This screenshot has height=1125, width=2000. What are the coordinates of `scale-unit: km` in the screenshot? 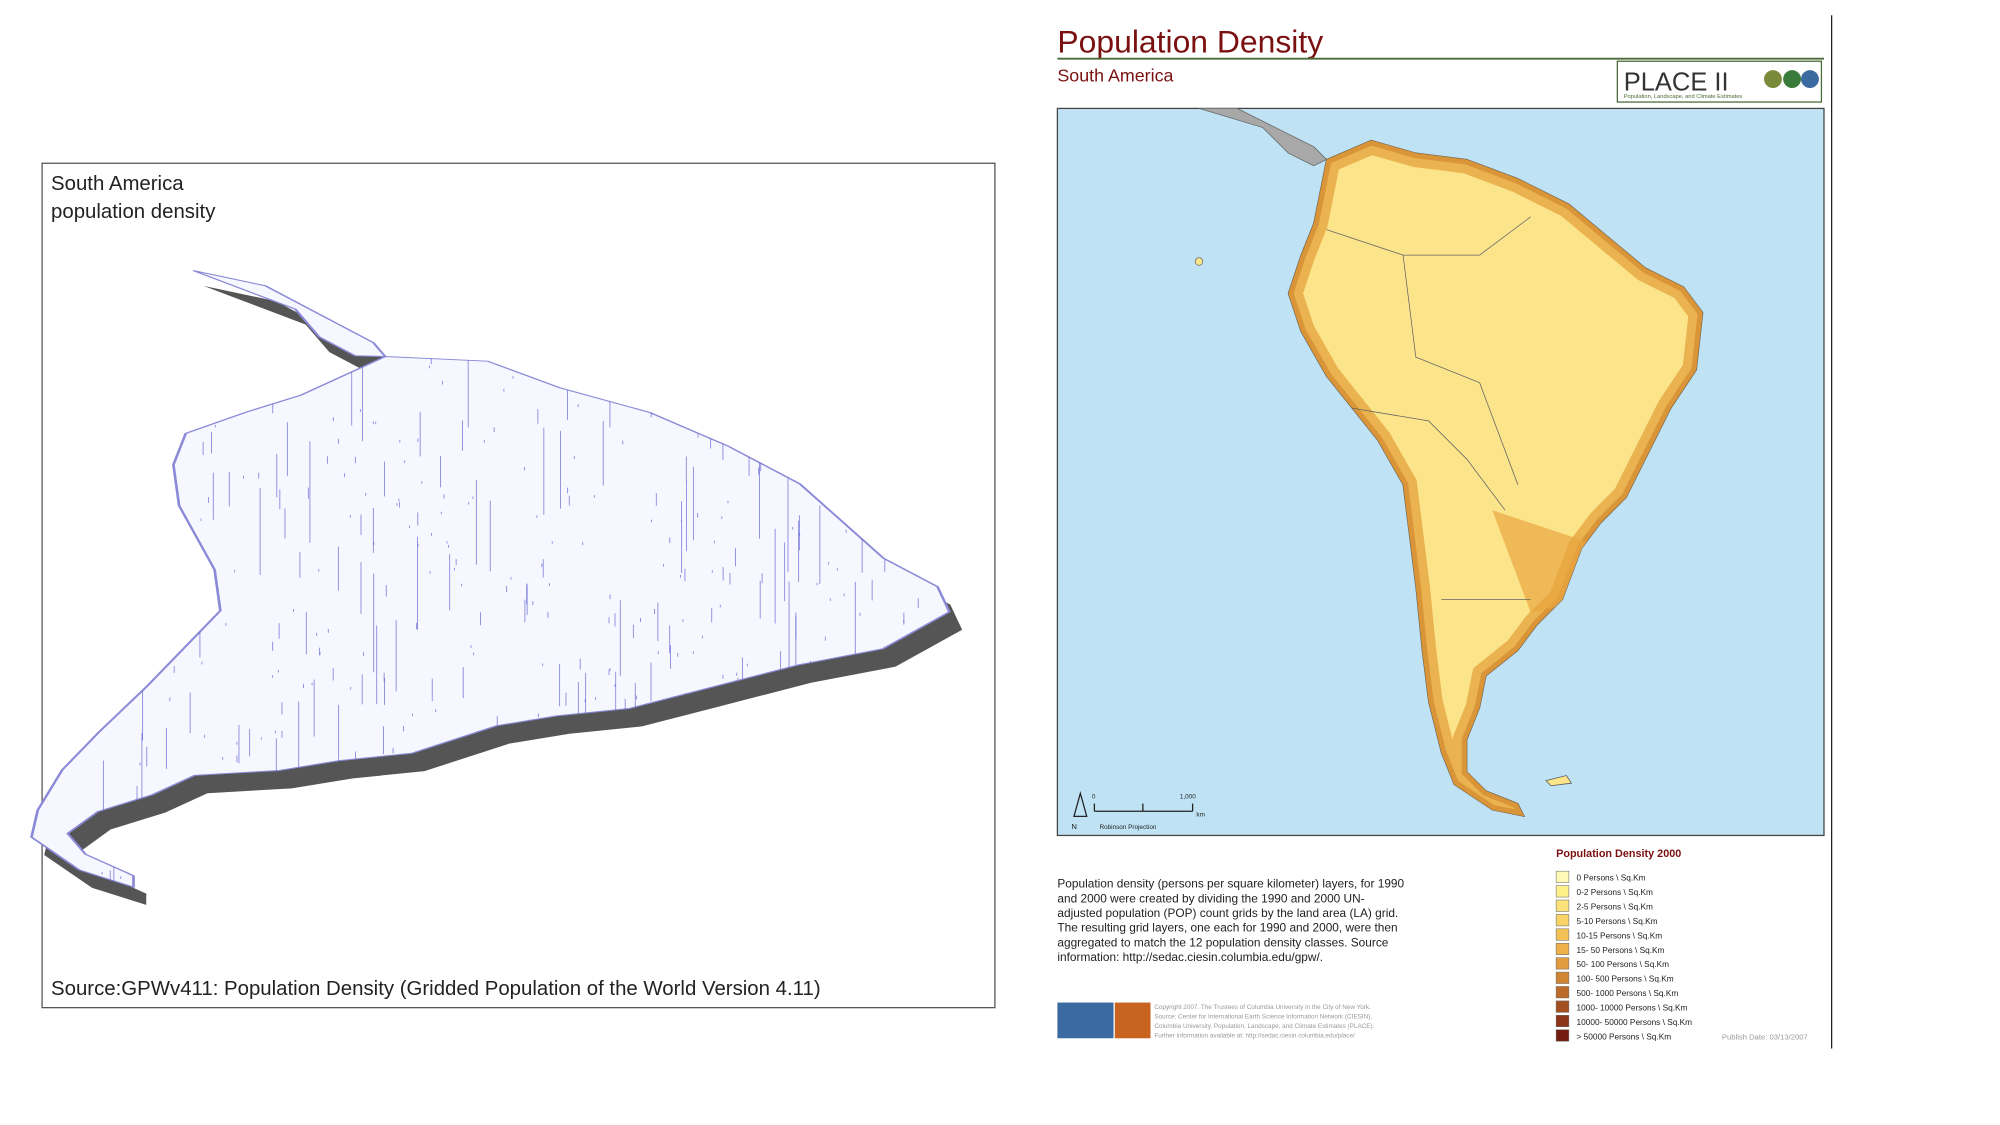 It's located at (1200, 814).